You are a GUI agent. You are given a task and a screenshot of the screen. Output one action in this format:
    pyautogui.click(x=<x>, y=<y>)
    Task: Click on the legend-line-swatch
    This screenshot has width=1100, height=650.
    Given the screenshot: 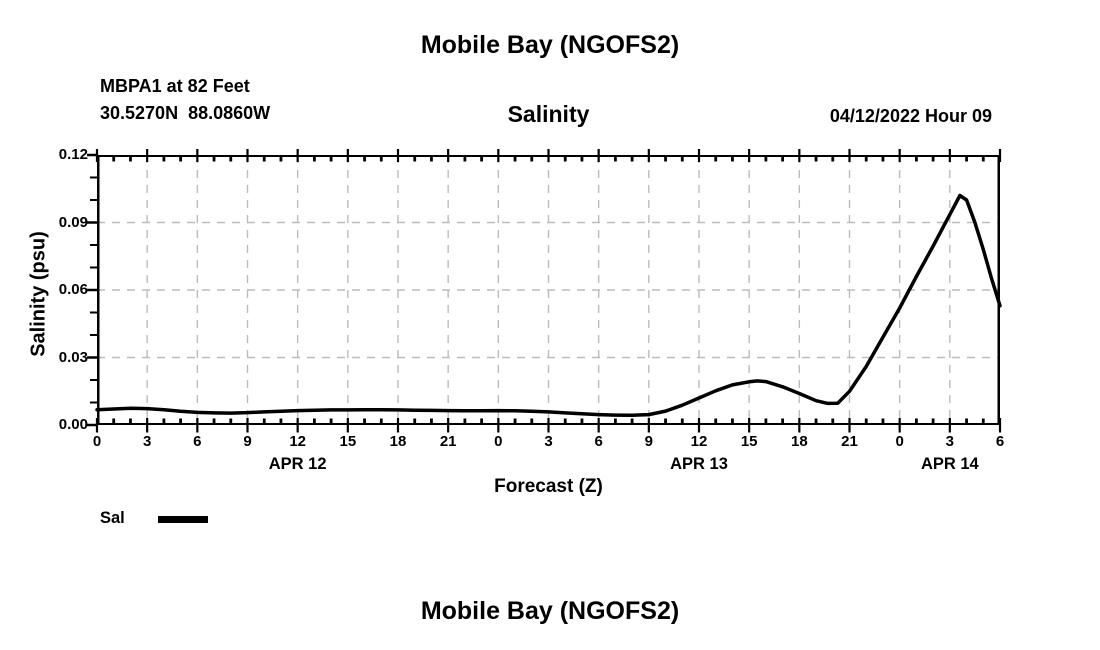 What is the action you would take?
    pyautogui.click(x=183, y=519)
    